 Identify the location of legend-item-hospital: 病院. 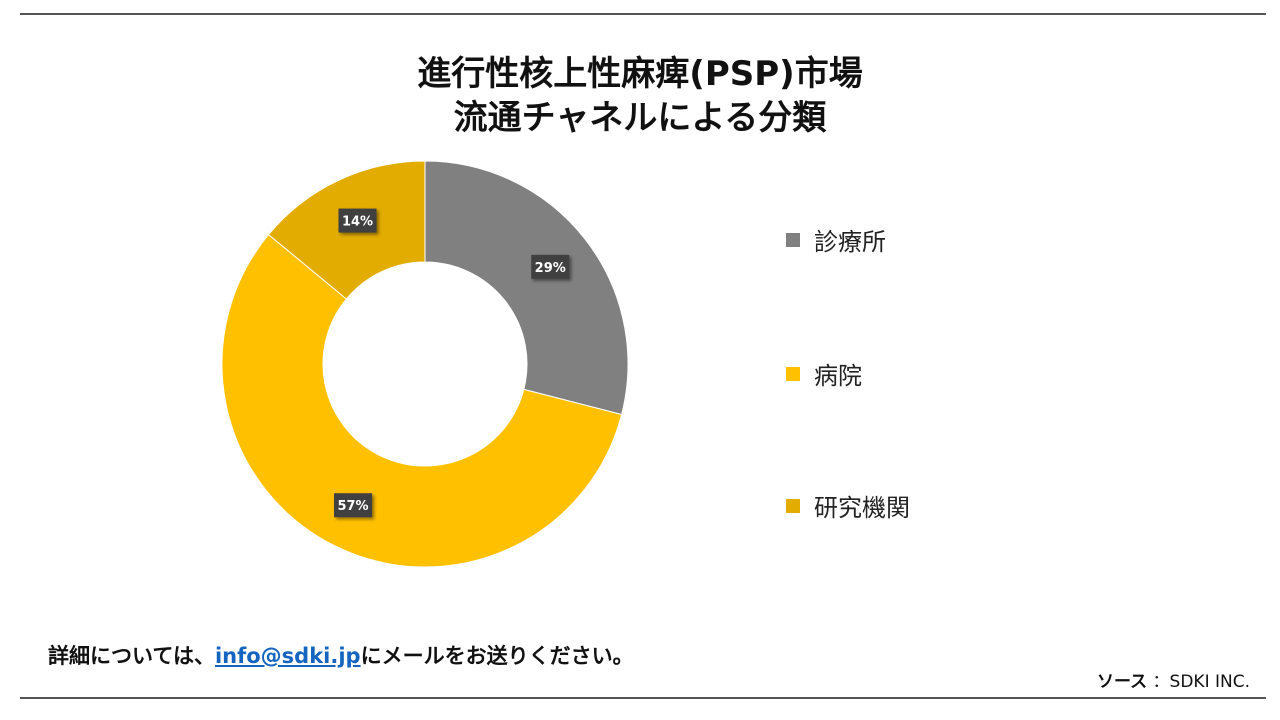
(824, 373).